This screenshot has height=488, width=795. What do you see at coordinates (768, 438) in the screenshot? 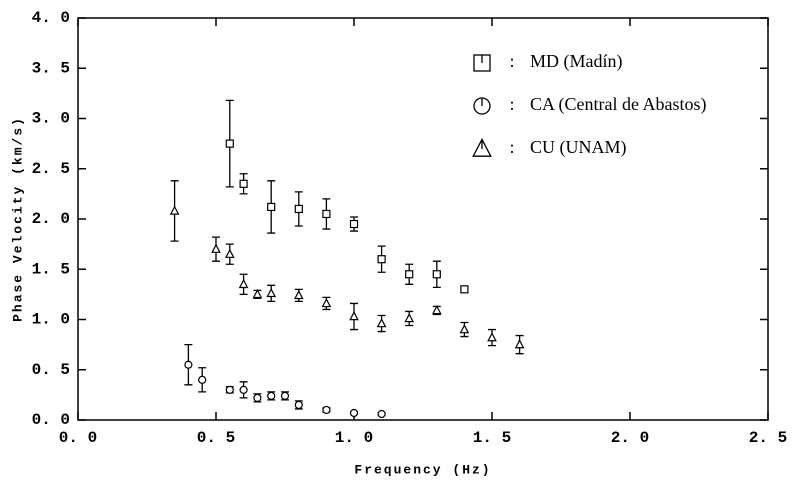
I see `x-tick-label: 2. 5` at bounding box center [768, 438].